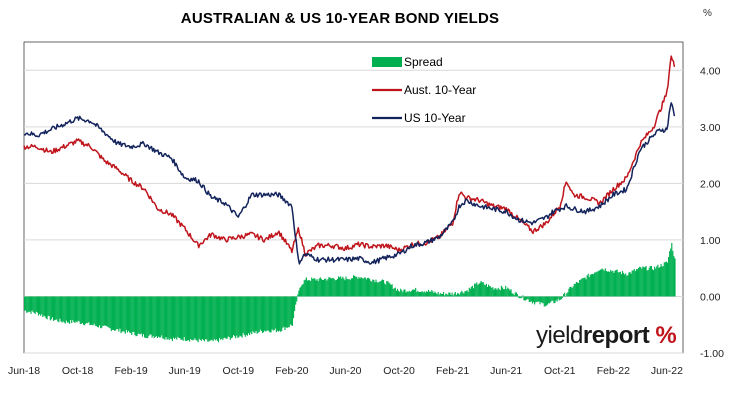 The width and height of the screenshot is (729, 400). Describe the element at coordinates (613, 371) in the screenshot. I see `x-tick-label: Feb-22` at that location.